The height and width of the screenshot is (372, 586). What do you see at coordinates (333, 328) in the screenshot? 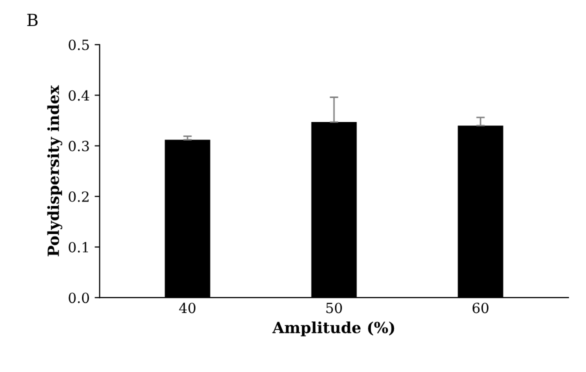
I see `x-axis-title: Amplitude (%)` at bounding box center [333, 328].